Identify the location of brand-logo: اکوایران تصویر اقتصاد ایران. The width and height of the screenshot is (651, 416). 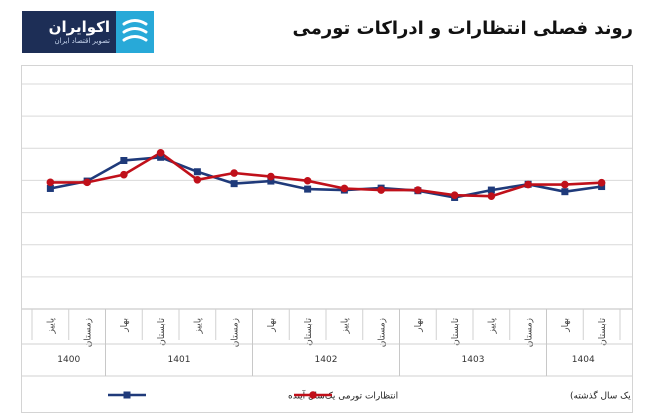
(88, 32).